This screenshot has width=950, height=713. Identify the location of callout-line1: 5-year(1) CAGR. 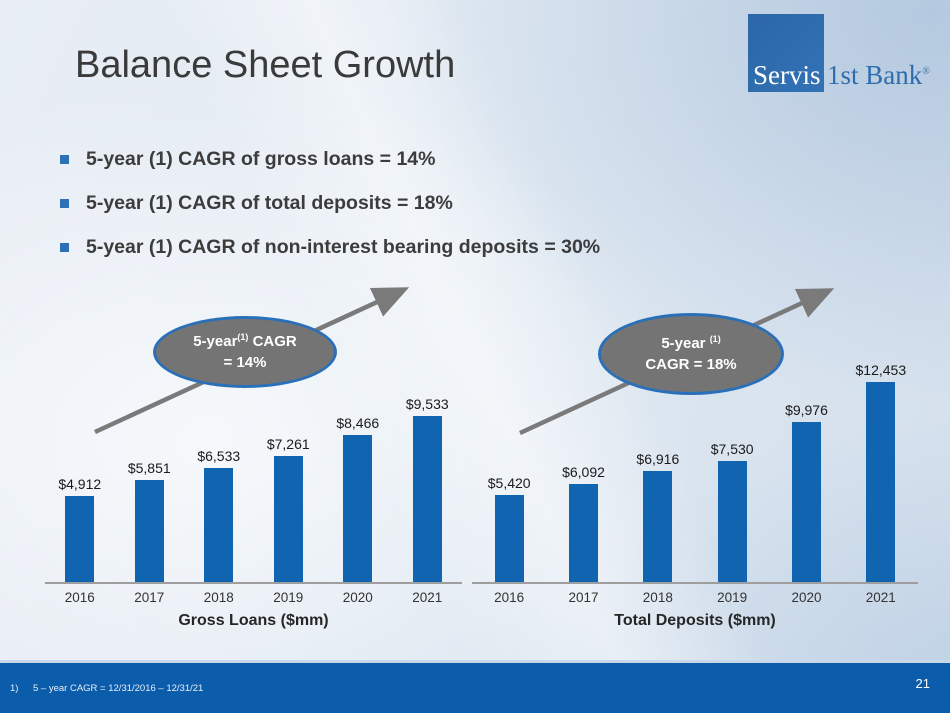
(245, 341).